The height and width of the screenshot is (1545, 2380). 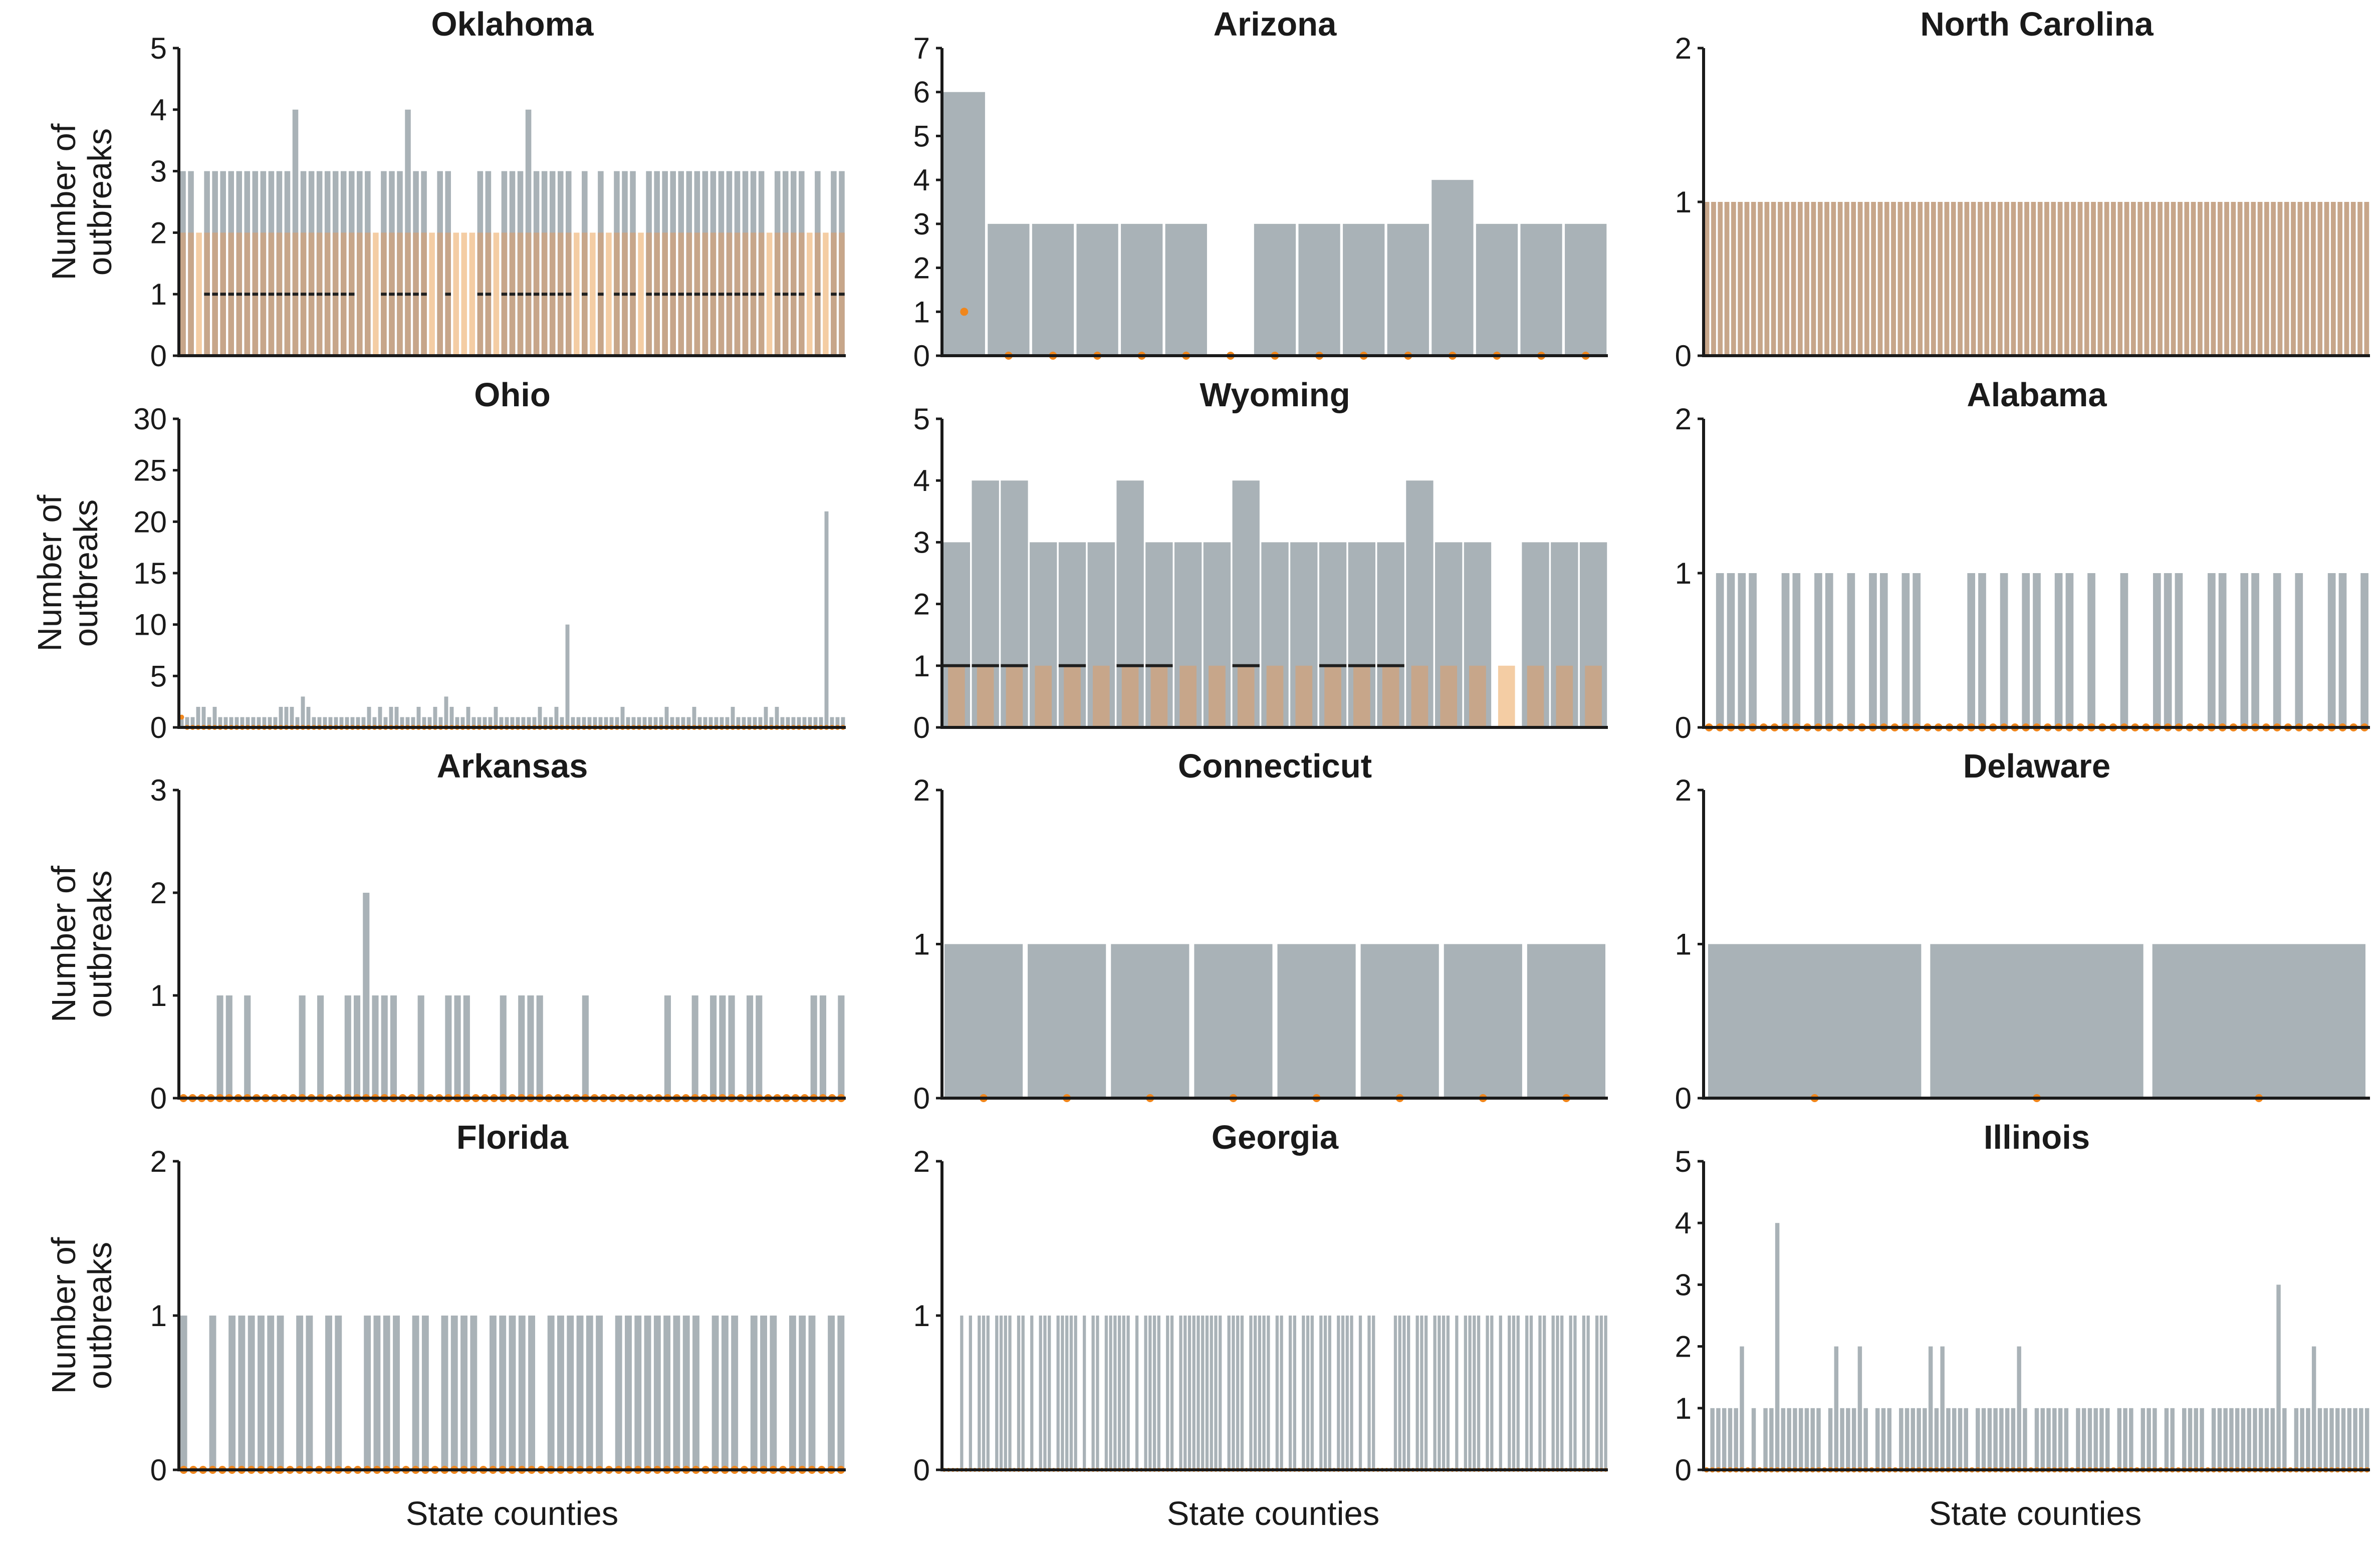 What do you see at coordinates (965, 312) in the screenshot?
I see `data-dot` at bounding box center [965, 312].